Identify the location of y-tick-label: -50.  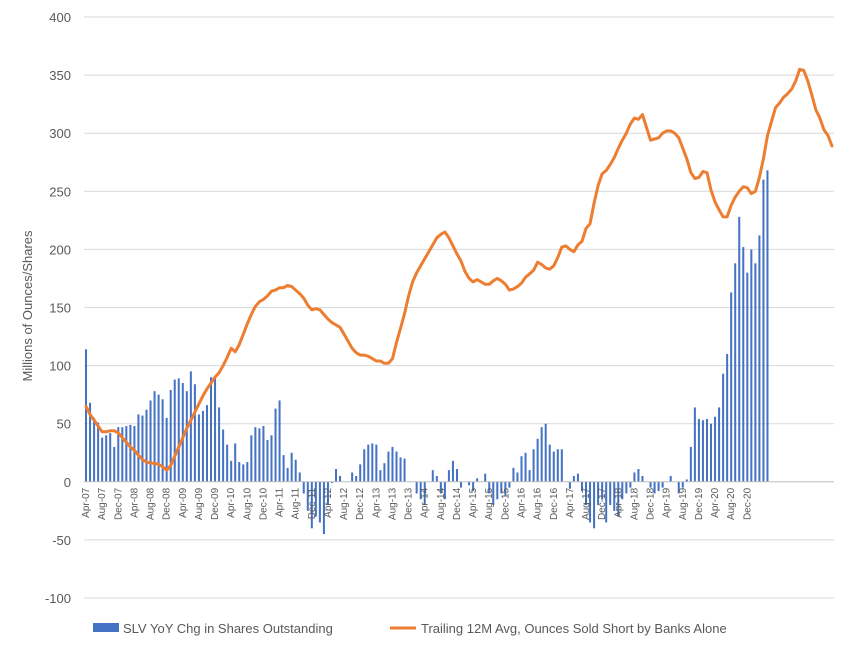
(61, 540).